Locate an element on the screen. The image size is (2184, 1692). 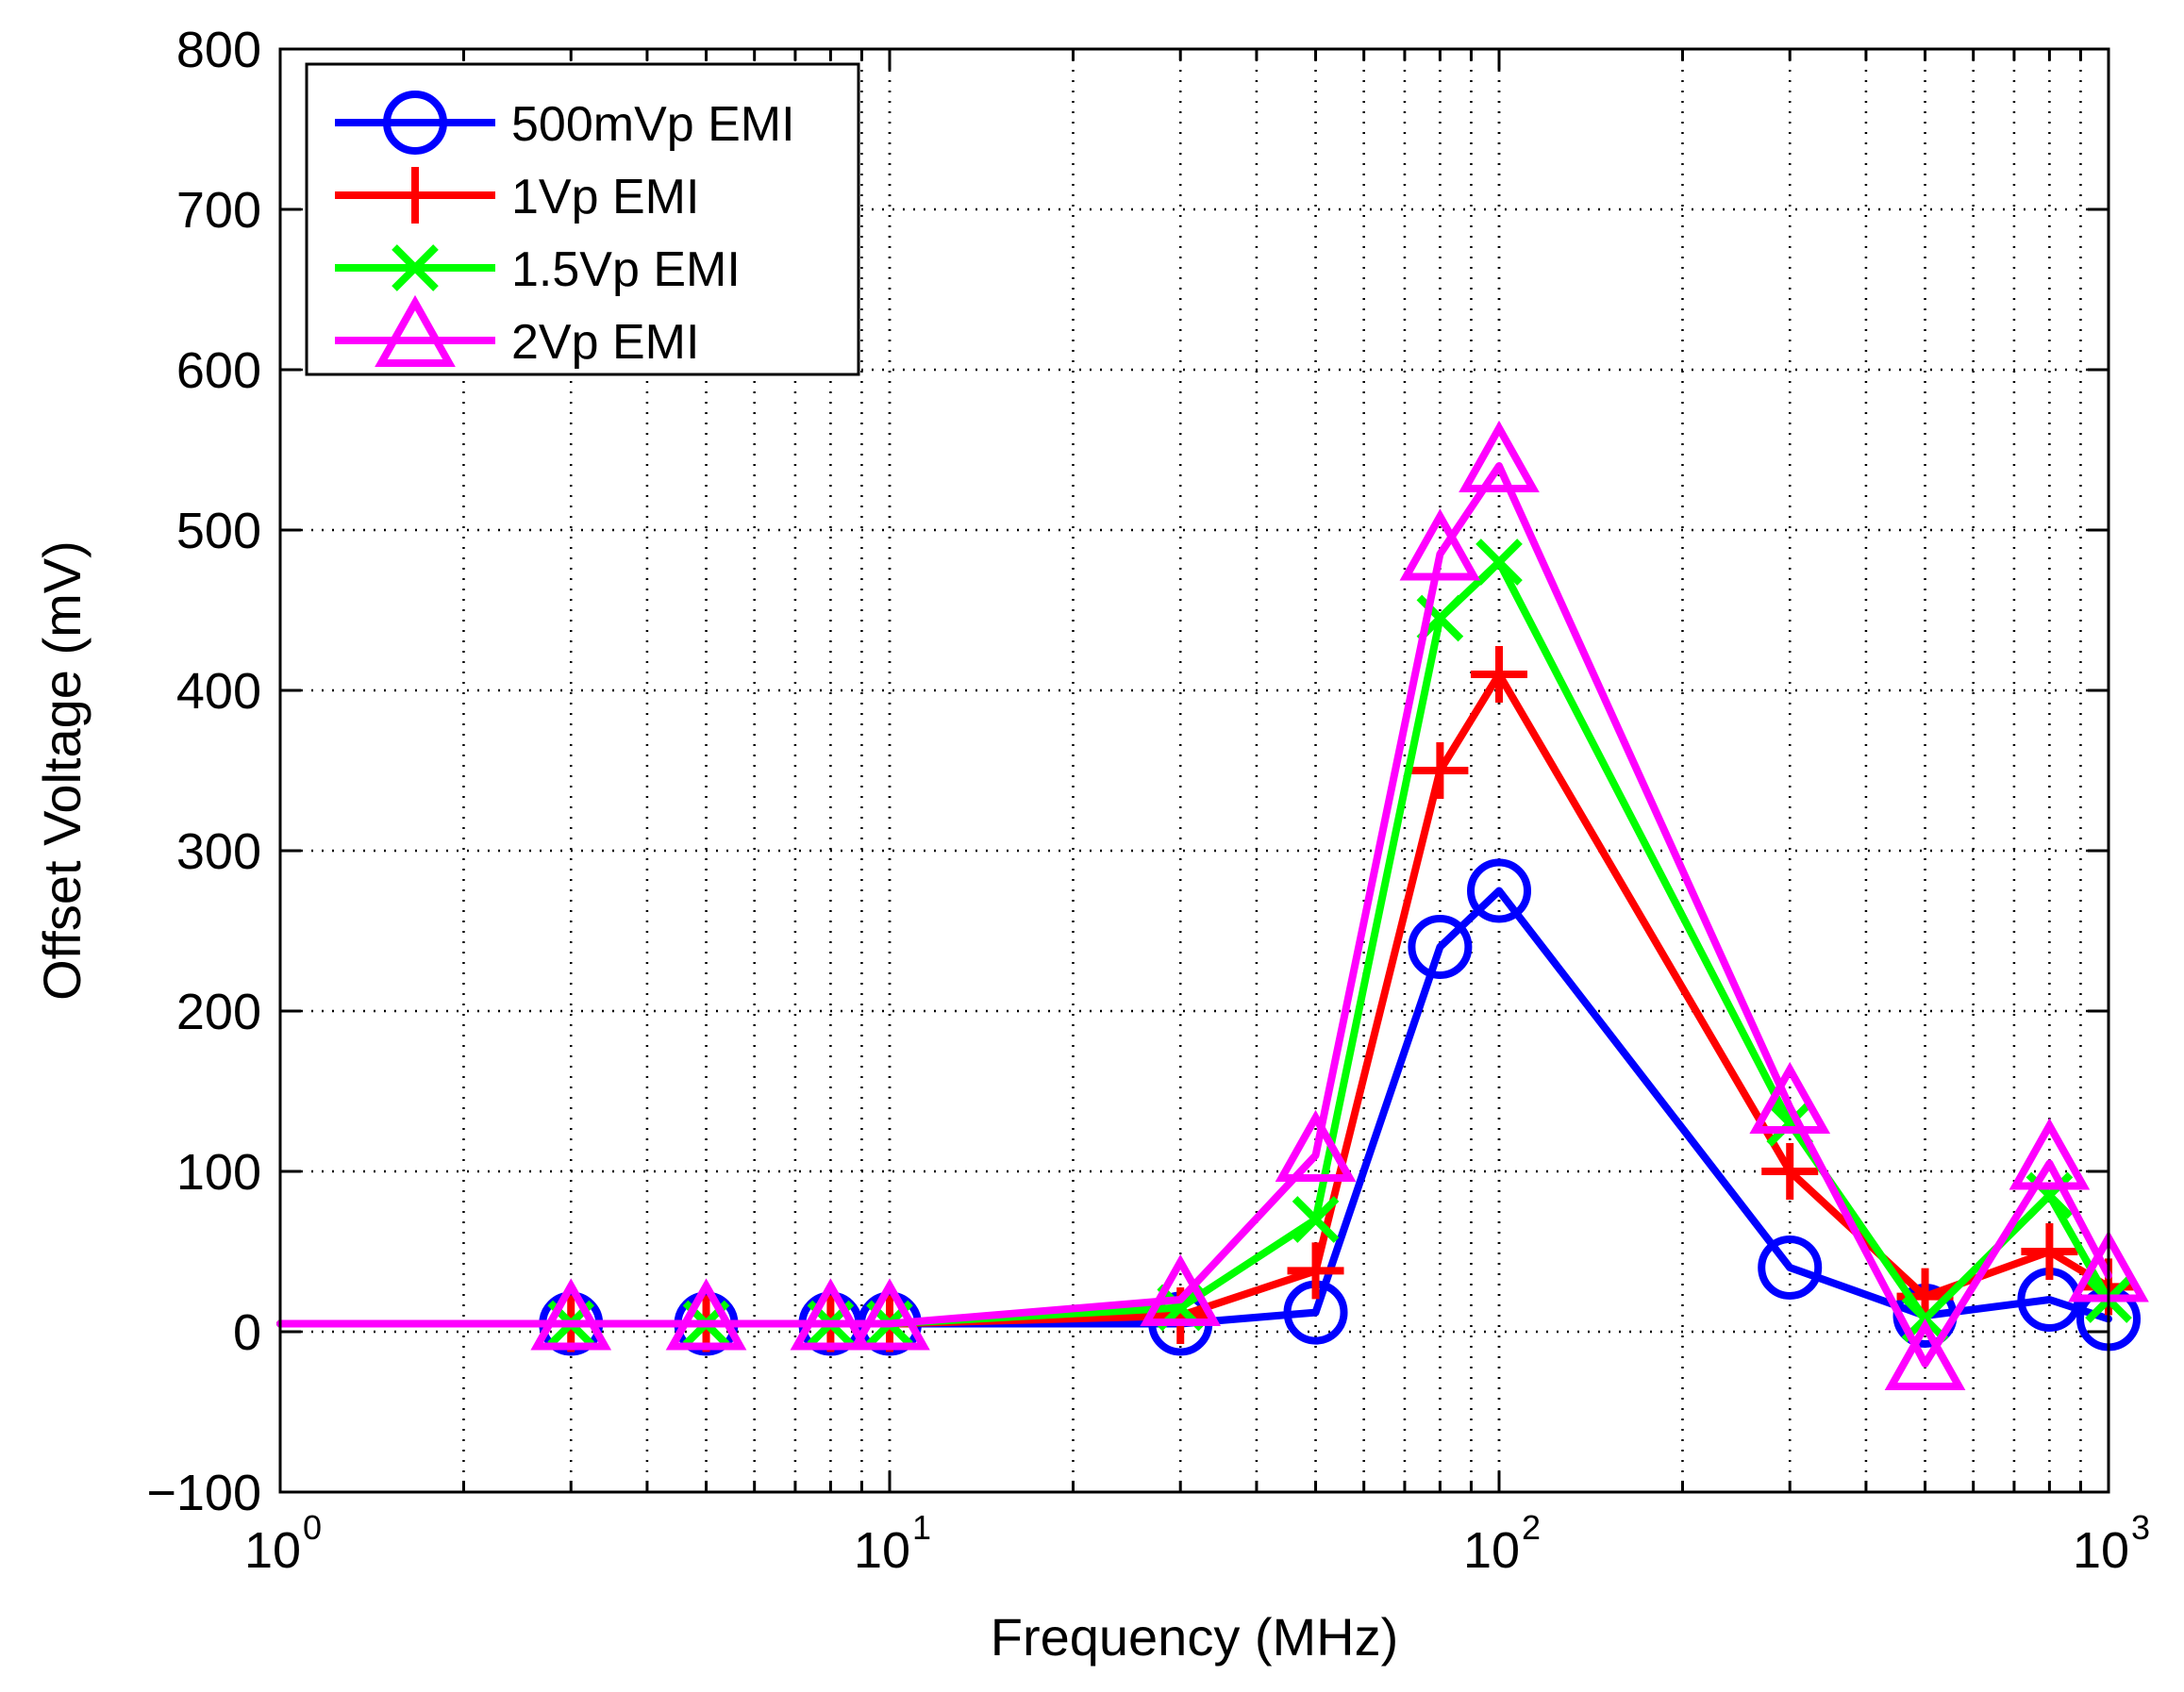
y-tick-label: 500 is located at coordinates (218, 531).